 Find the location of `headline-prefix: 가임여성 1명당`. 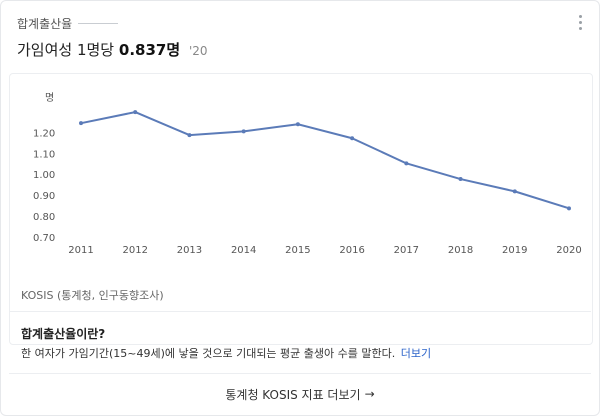

headline-prefix: 가임여성 1명당 is located at coordinates (66, 50).